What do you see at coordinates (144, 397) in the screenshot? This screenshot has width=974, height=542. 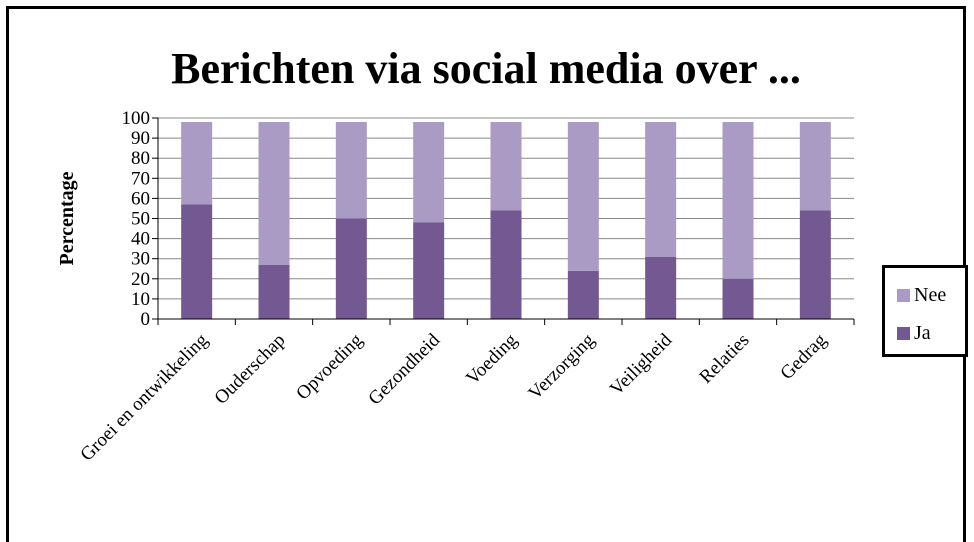 I see `x-tick-label: Groei en ontwikkeling` at bounding box center [144, 397].